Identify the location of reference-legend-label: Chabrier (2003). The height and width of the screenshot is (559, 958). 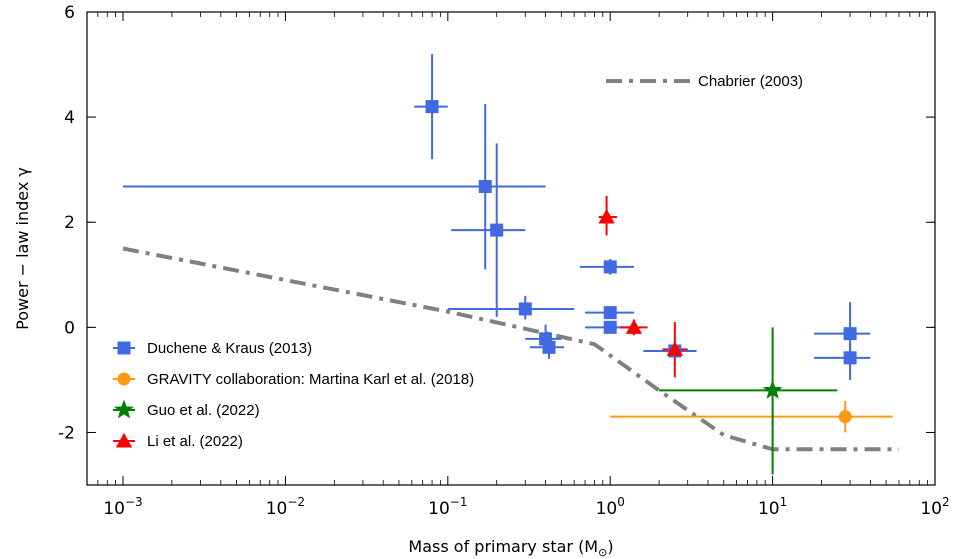
(750, 81).